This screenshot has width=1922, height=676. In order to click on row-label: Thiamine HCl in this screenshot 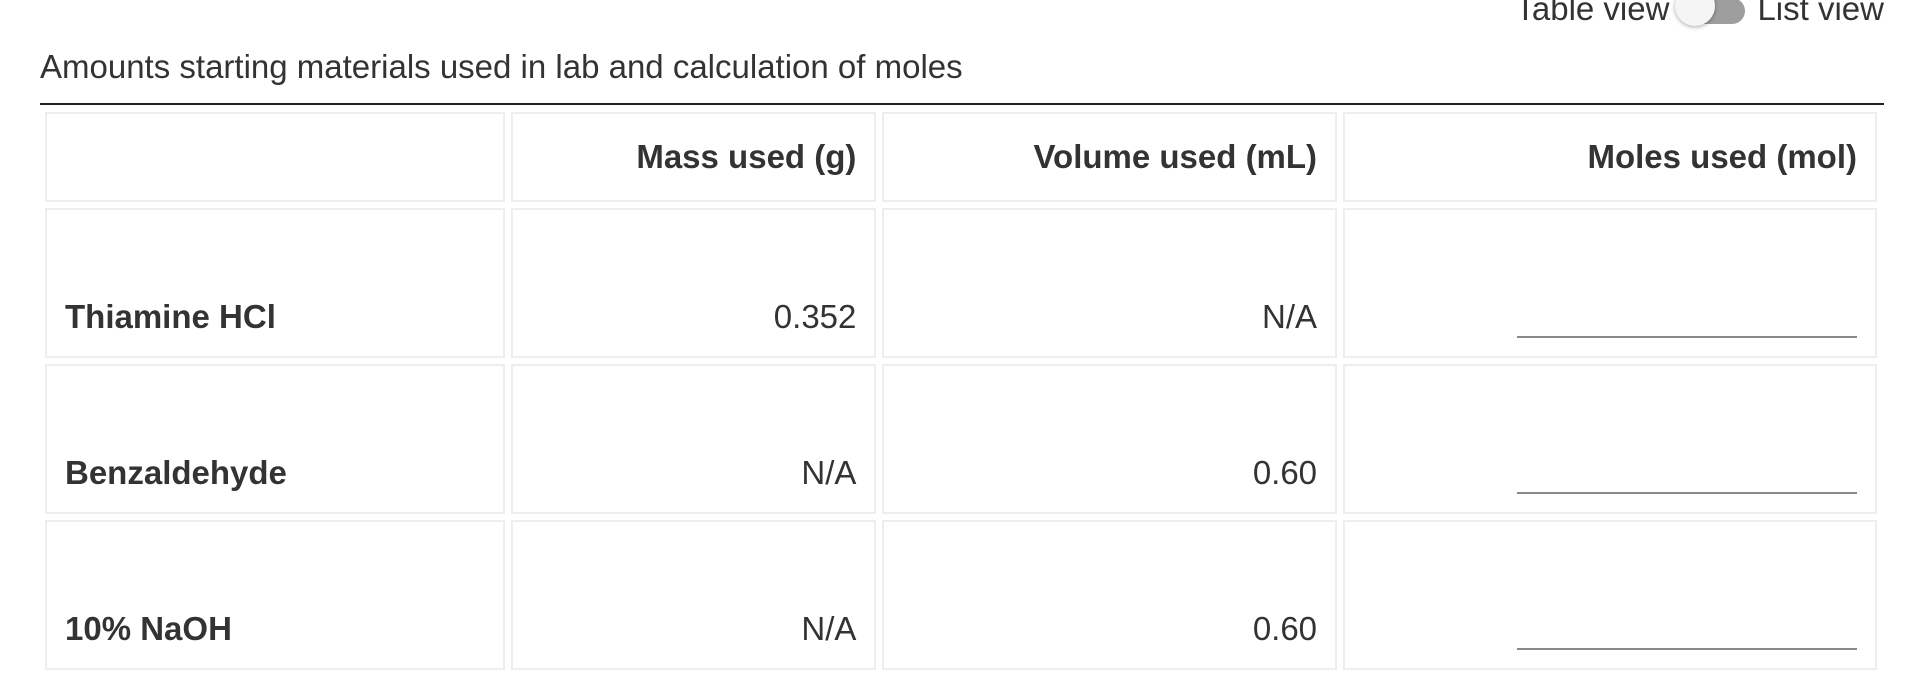, I will do `click(275, 283)`.